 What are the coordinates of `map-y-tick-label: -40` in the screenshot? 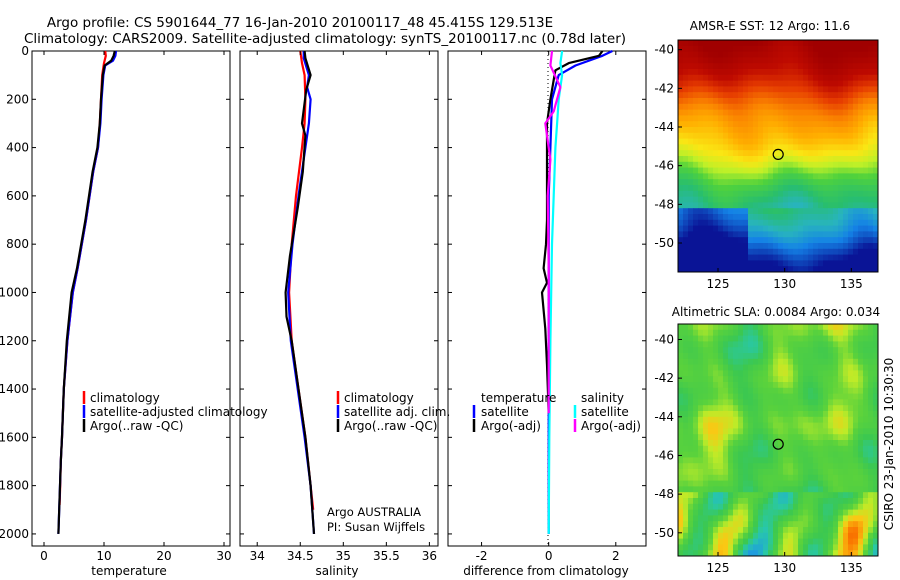 It's located at (664, 339).